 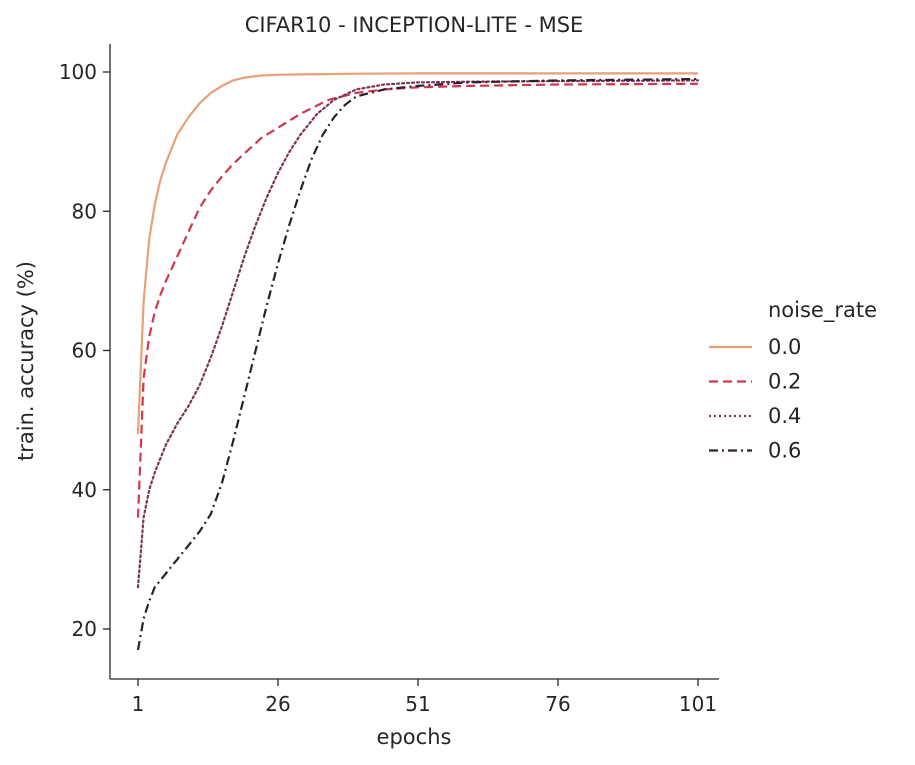 I want to click on x-tick-label: 26, so click(x=277, y=704).